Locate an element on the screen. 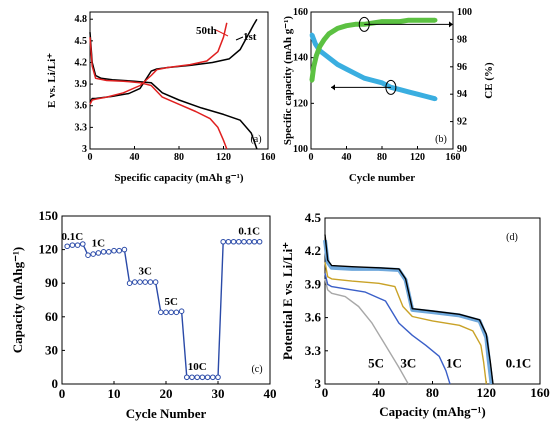 The height and width of the screenshot is (432, 550). x-tick-label: 20 is located at coordinates (166, 393).